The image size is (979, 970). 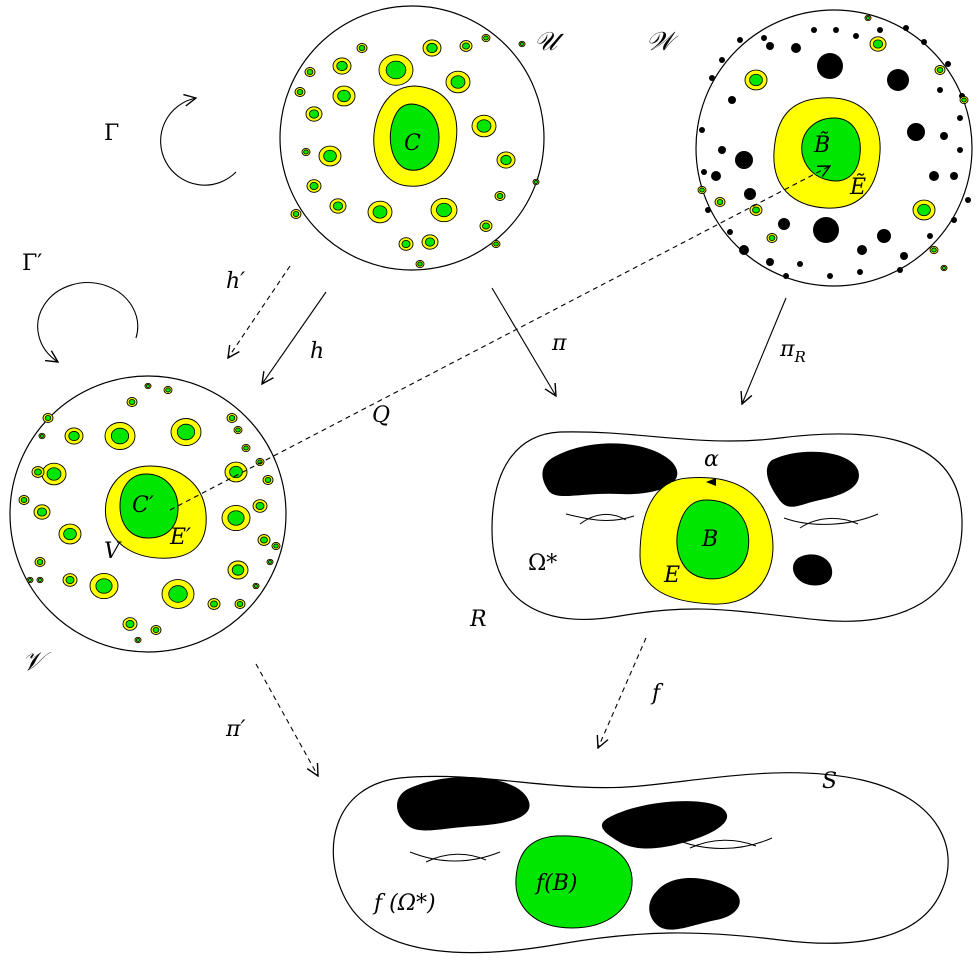 What do you see at coordinates (70, 580) in the screenshot?
I see `island-V-20-green` at bounding box center [70, 580].